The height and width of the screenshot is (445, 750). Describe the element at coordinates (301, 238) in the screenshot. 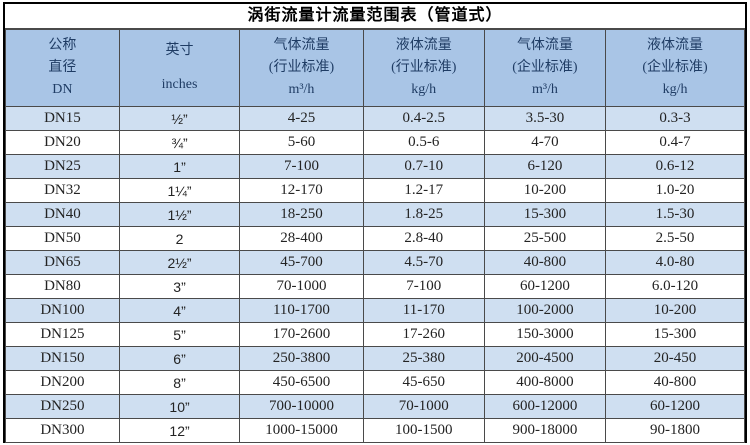

I see `table-cell: 28-400` at that location.